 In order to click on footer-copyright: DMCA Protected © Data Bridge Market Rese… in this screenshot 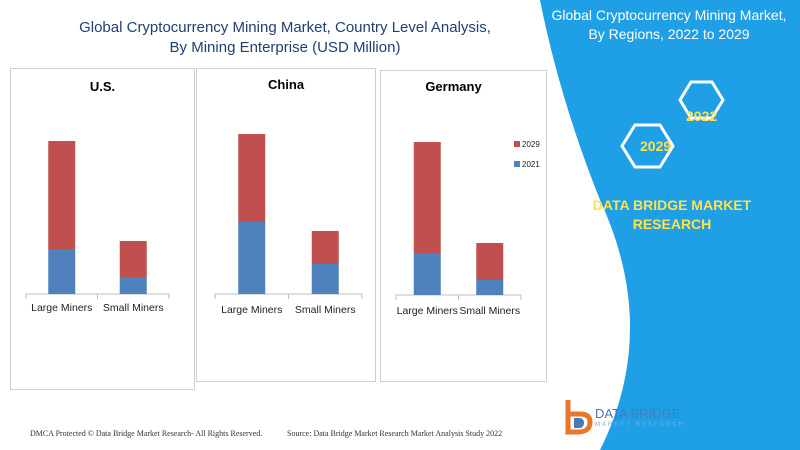, I will do `click(146, 433)`.